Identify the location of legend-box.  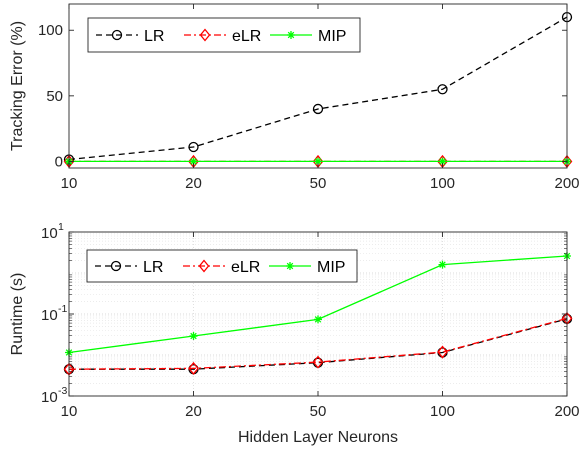
(222, 266).